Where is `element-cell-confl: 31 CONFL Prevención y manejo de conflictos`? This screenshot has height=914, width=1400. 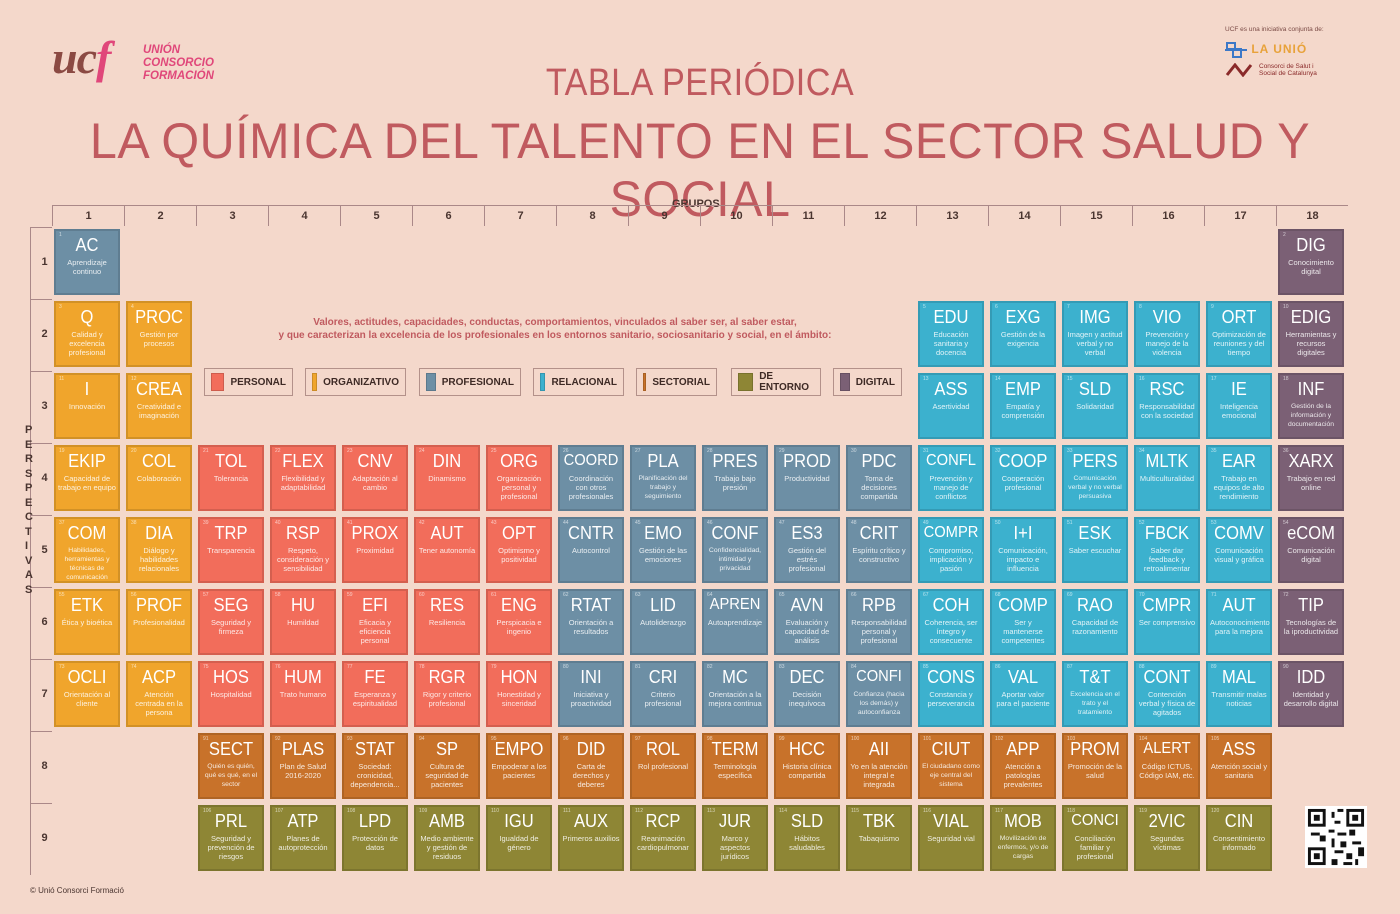
element-cell-confl: 31 CONFL Prevención y manejo de conflictos is located at coordinates (951, 478).